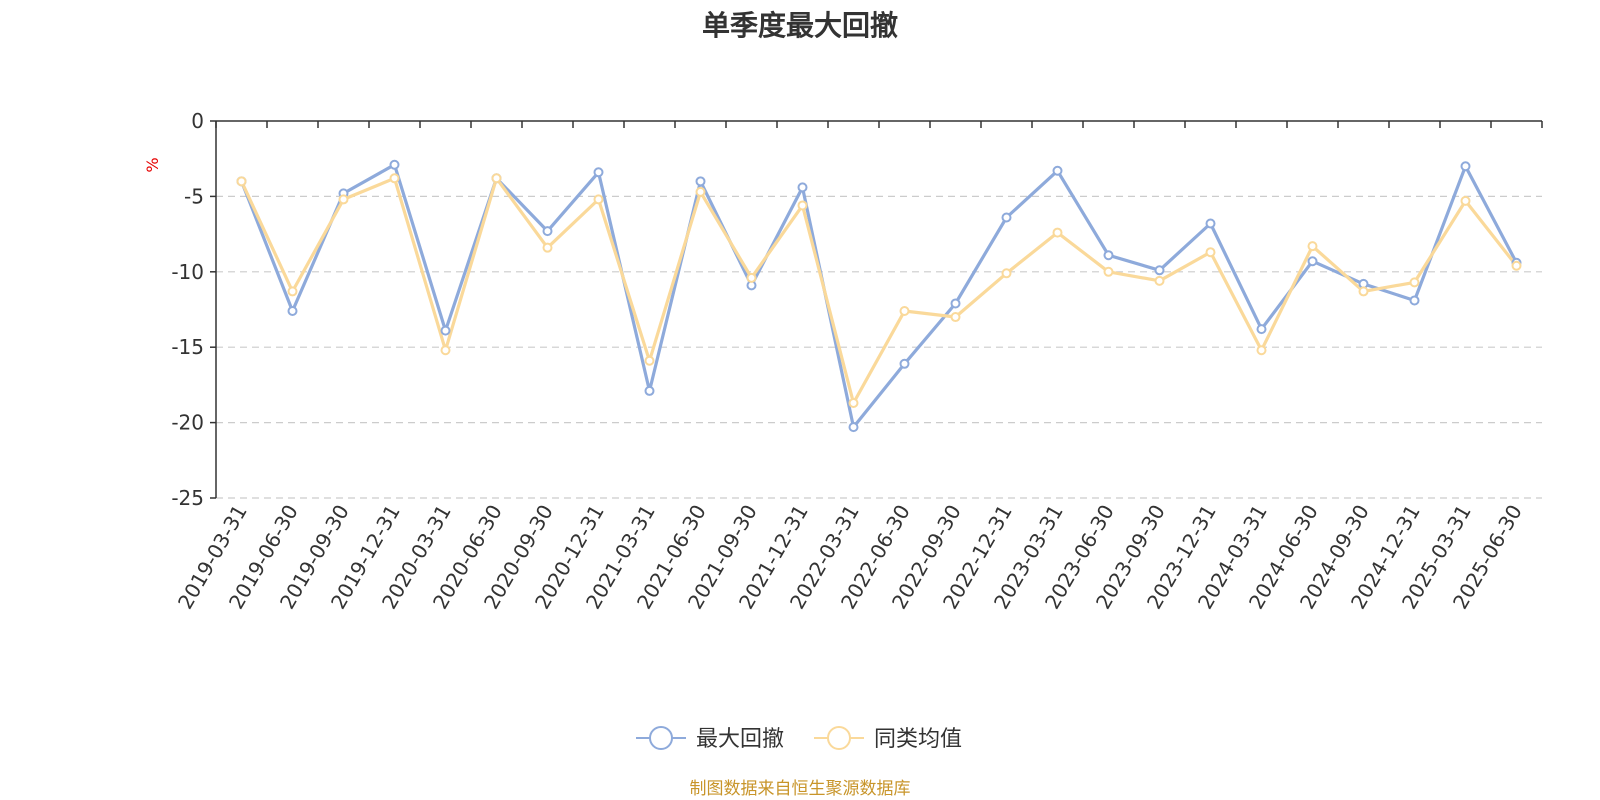 The width and height of the screenshot is (1600, 800). I want to click on y-tick-label: -20, so click(187, 423).